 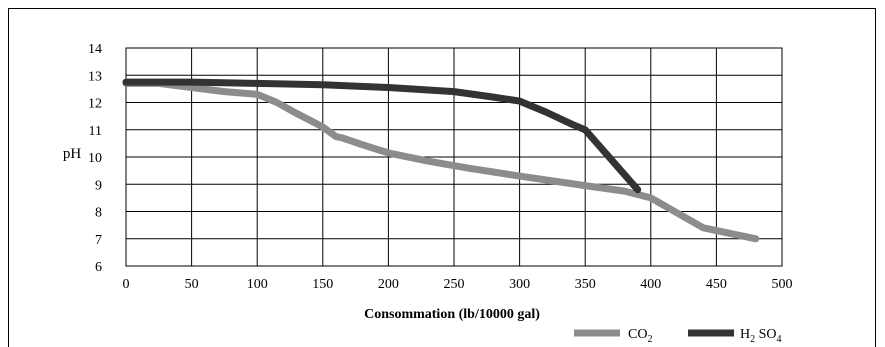 I want to click on x-tick-labels: 0 50 100 150 200 250 300 350 400 450 500, so click(x=458, y=284).